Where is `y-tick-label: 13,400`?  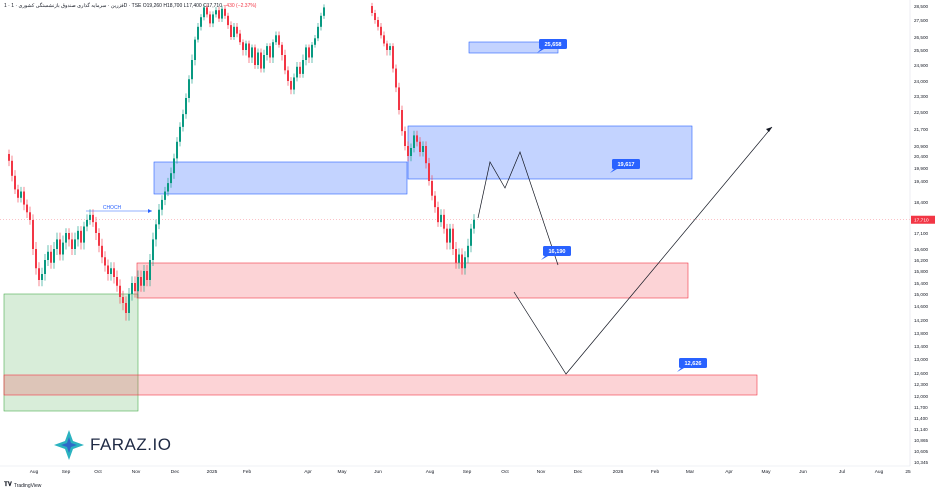
y-tick-label: 13,400 is located at coordinates (921, 346).